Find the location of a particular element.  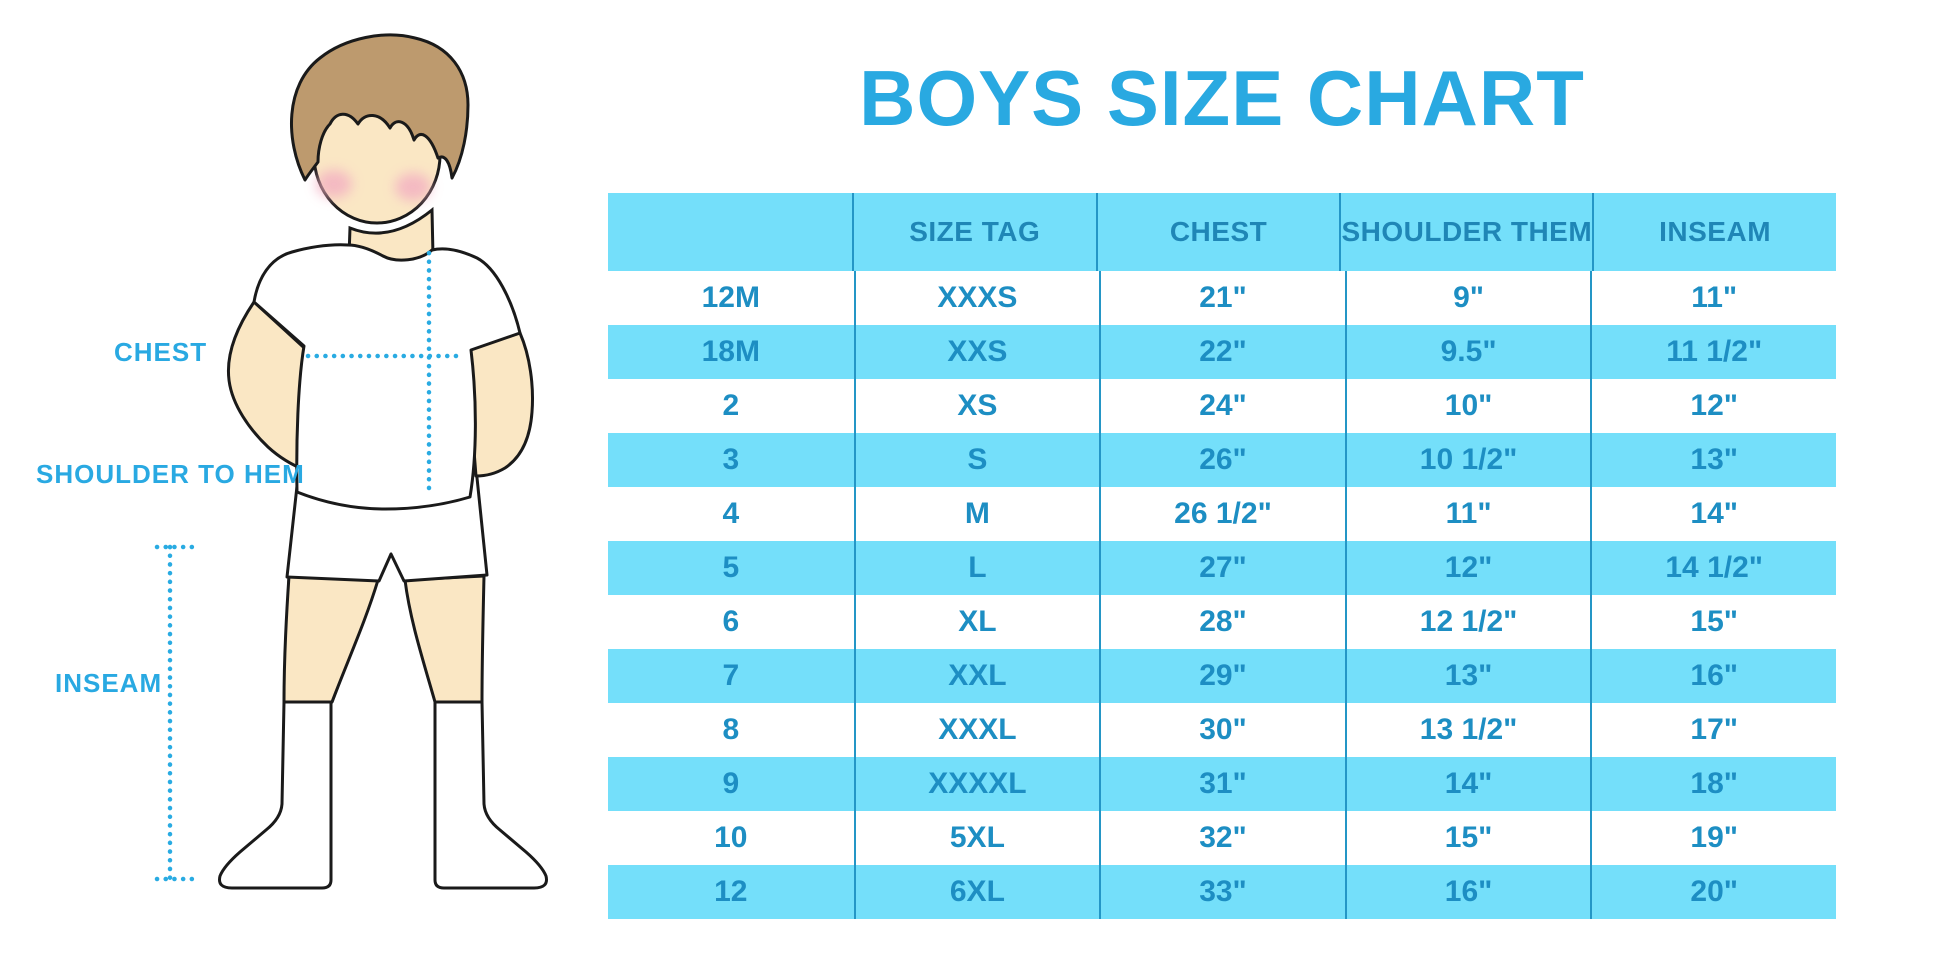

table-cell: 12 1/2" is located at coordinates (1467, 622).